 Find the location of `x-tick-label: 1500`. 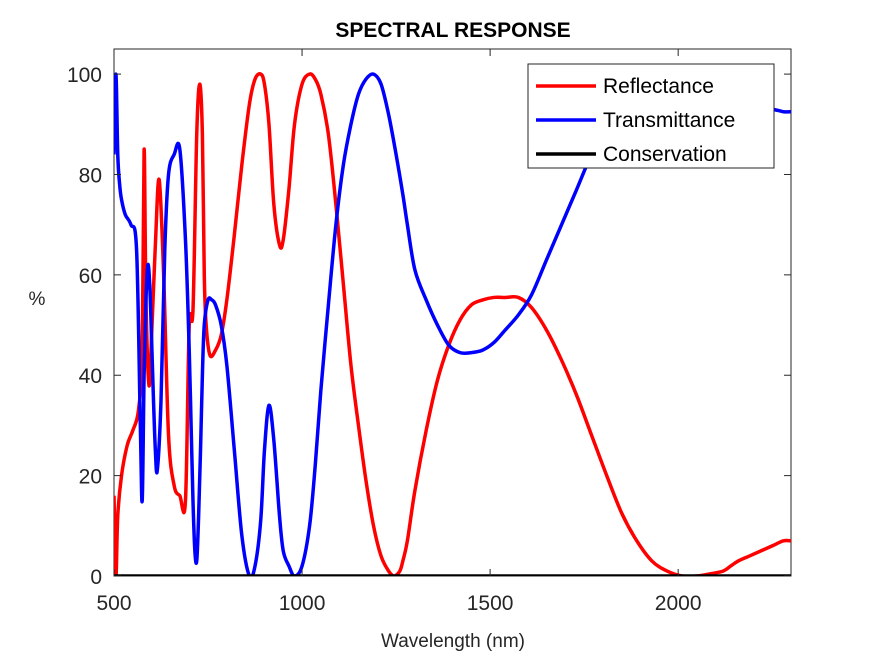

x-tick-label: 1500 is located at coordinates (490, 603).